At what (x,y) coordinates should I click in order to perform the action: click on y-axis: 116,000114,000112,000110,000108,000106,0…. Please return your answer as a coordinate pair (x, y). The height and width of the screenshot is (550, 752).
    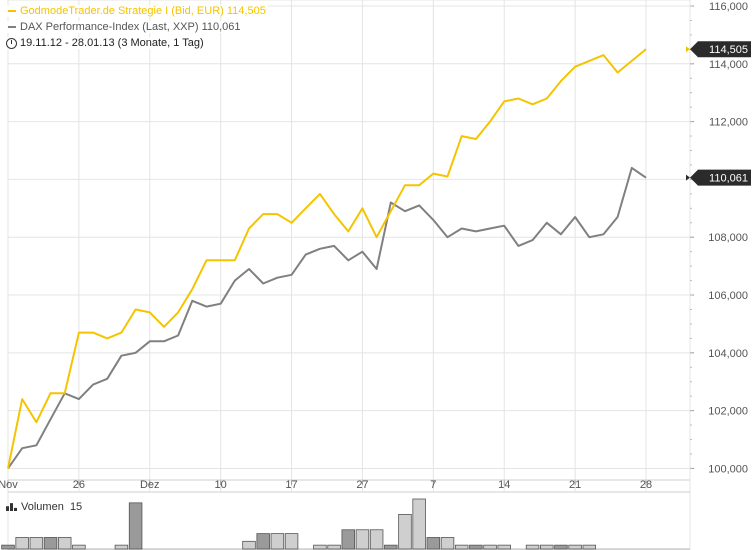
    Looking at the image, I should click on (719, 238).